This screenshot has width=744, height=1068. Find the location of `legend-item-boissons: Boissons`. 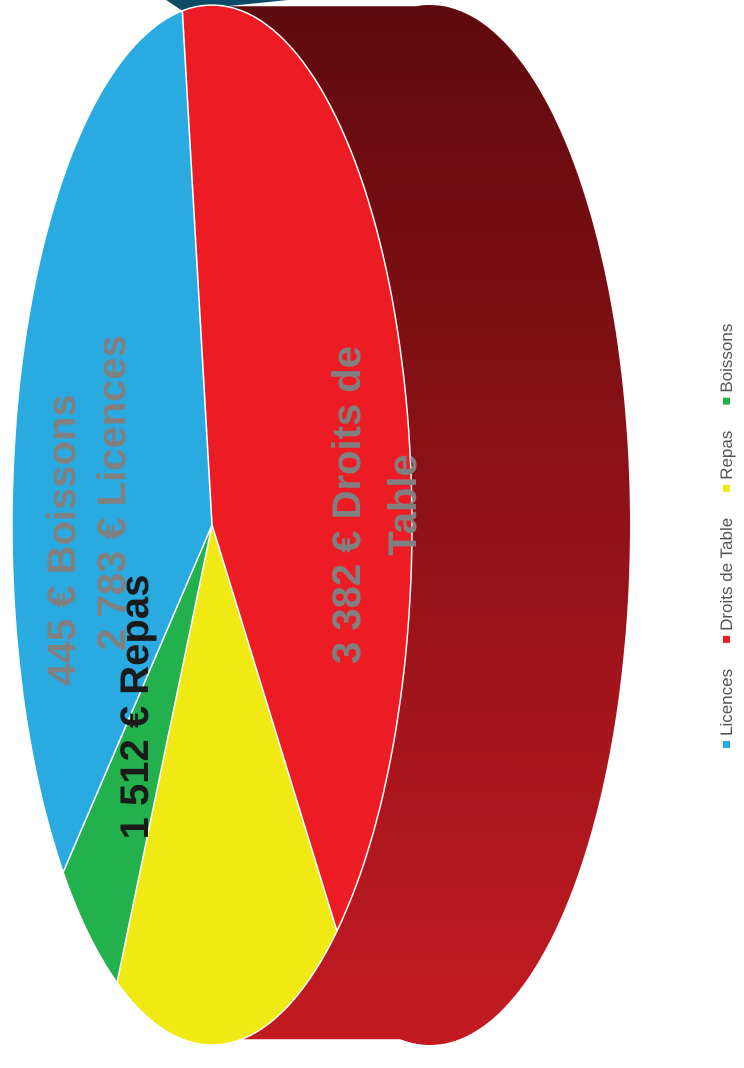

legend-item-boissons: Boissons is located at coordinates (726, 364).